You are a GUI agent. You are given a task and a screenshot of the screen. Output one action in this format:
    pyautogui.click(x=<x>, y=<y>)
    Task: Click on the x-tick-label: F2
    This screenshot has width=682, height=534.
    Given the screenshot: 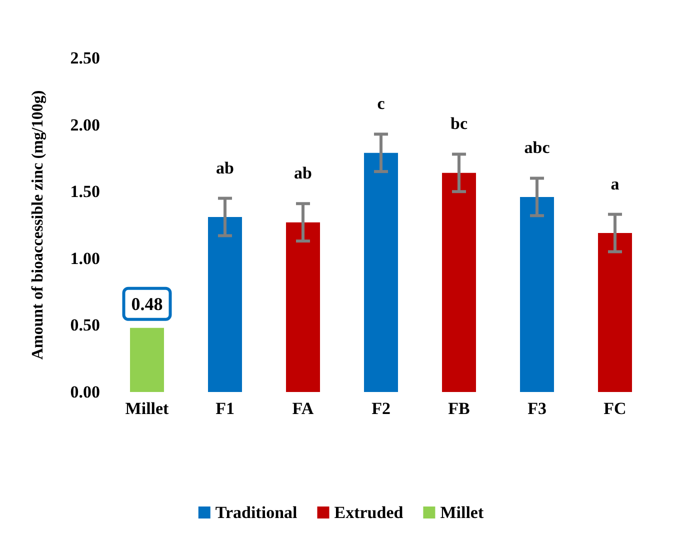 What is the action you would take?
    pyautogui.click(x=381, y=408)
    